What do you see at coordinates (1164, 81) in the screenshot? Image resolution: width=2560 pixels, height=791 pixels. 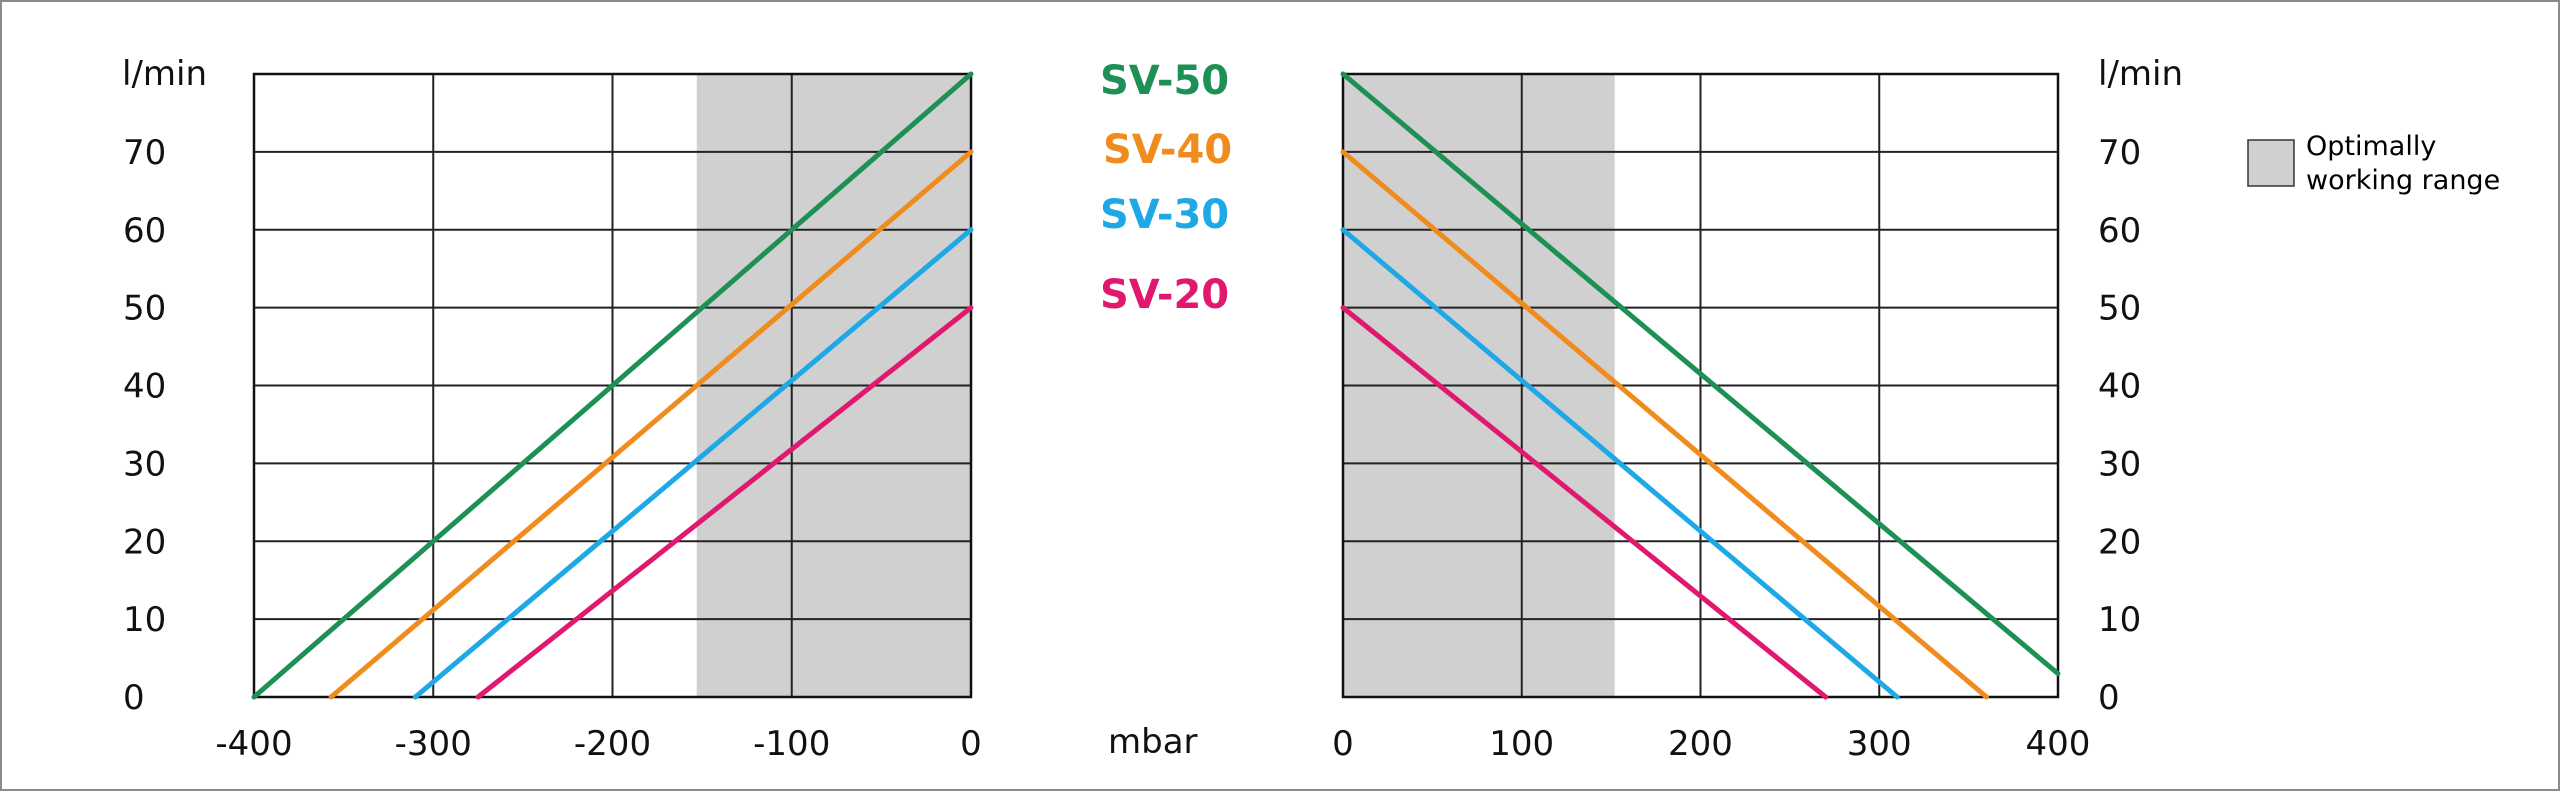 I see `series-label-sv-50: SV-50` at bounding box center [1164, 81].